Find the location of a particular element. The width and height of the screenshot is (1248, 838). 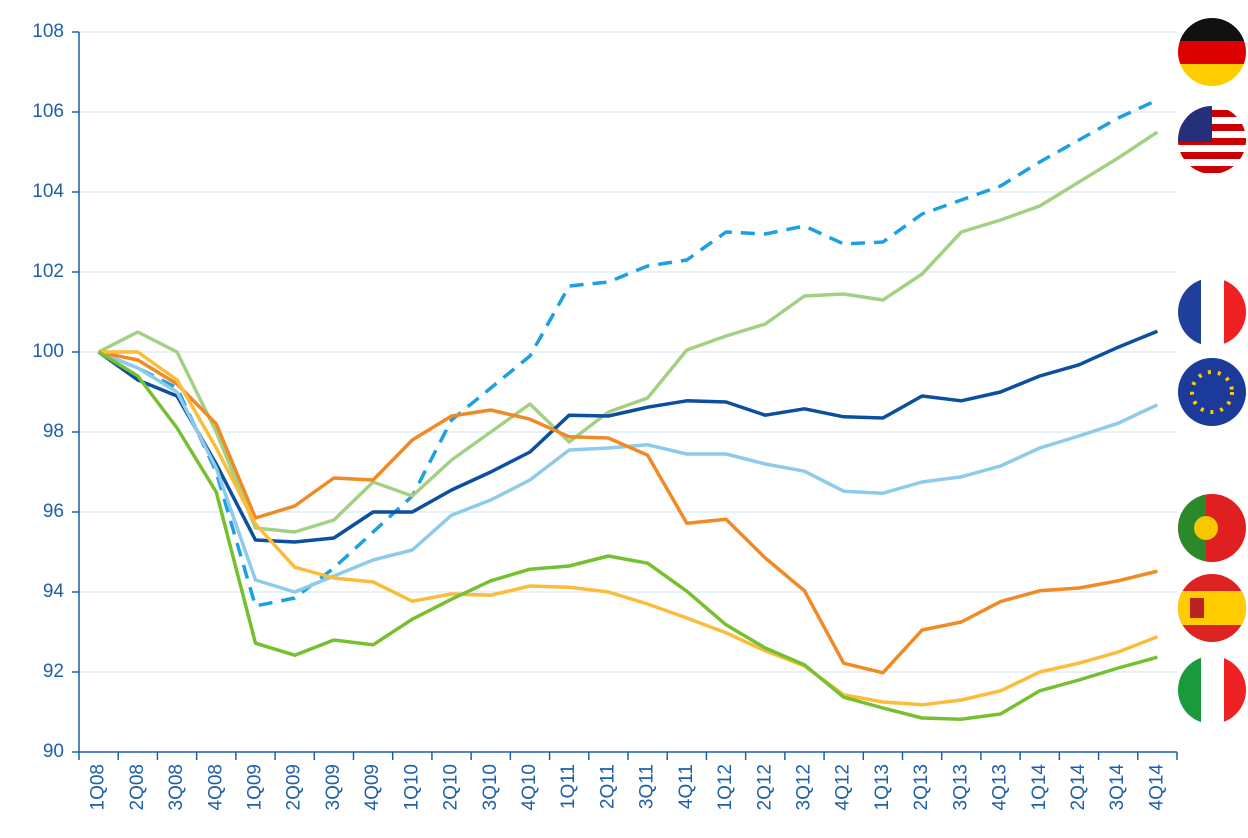

x-tick-label: 2Q10 is located at coordinates (451, 787).